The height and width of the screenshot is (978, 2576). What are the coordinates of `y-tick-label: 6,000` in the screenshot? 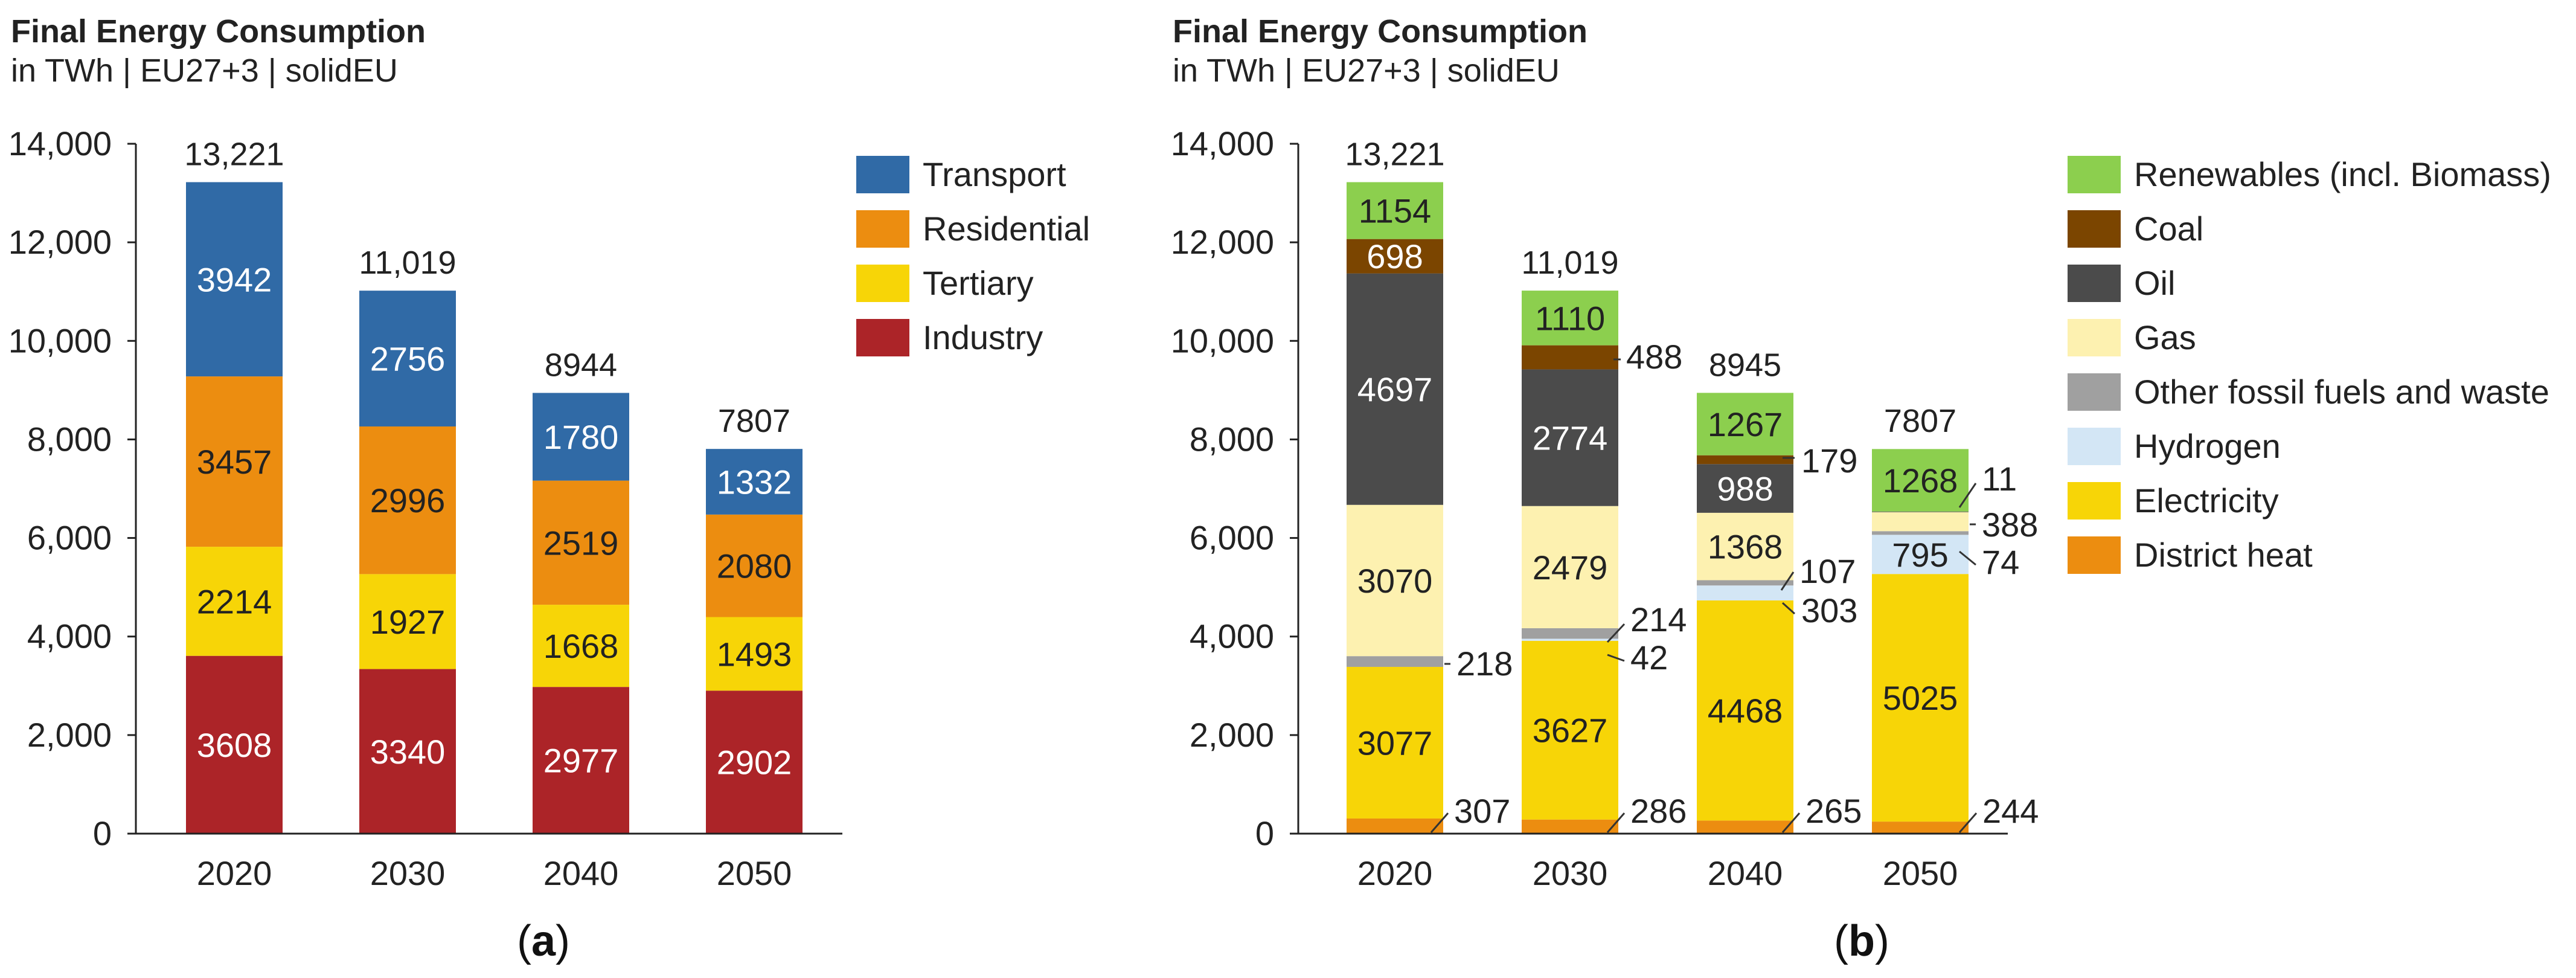 It's located at (1232, 538).